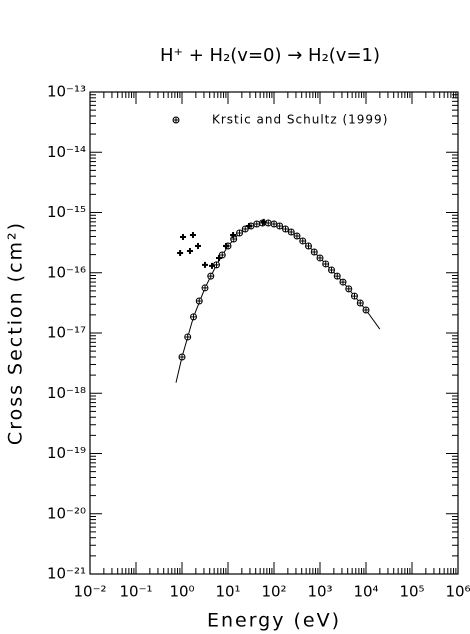 This screenshot has width=470, height=634. Describe the element at coordinates (89, 592) in the screenshot. I see `x-tick-label: 10⁻²` at that location.